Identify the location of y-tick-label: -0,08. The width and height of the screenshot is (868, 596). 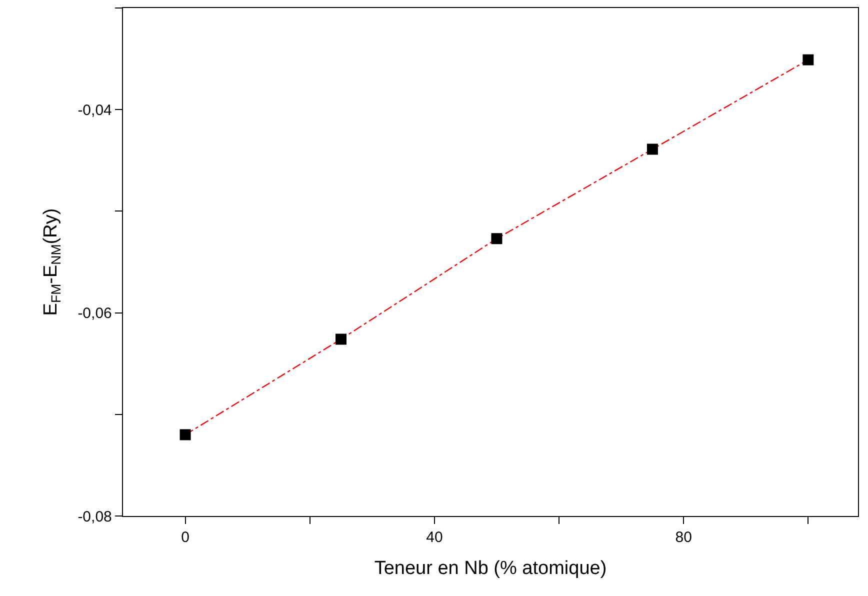
(95, 517).